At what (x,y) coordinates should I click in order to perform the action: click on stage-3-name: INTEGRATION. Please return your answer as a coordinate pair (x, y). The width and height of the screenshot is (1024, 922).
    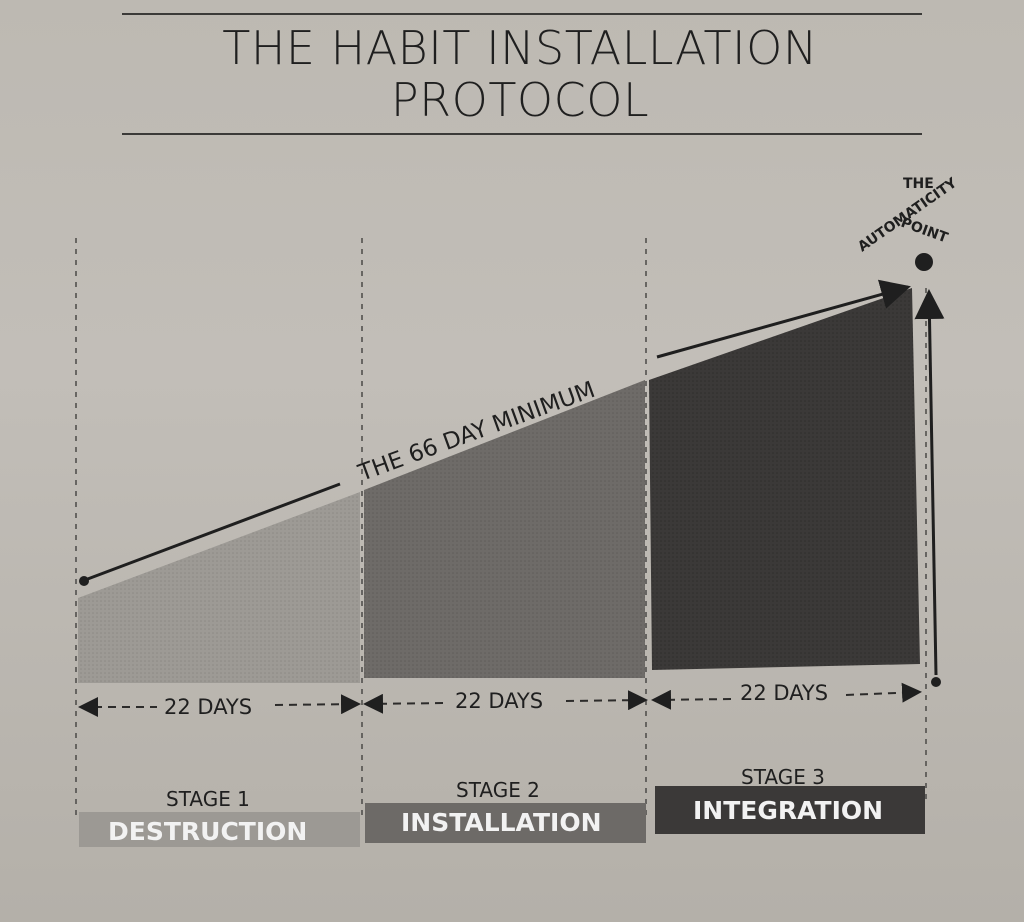
    Looking at the image, I should click on (788, 810).